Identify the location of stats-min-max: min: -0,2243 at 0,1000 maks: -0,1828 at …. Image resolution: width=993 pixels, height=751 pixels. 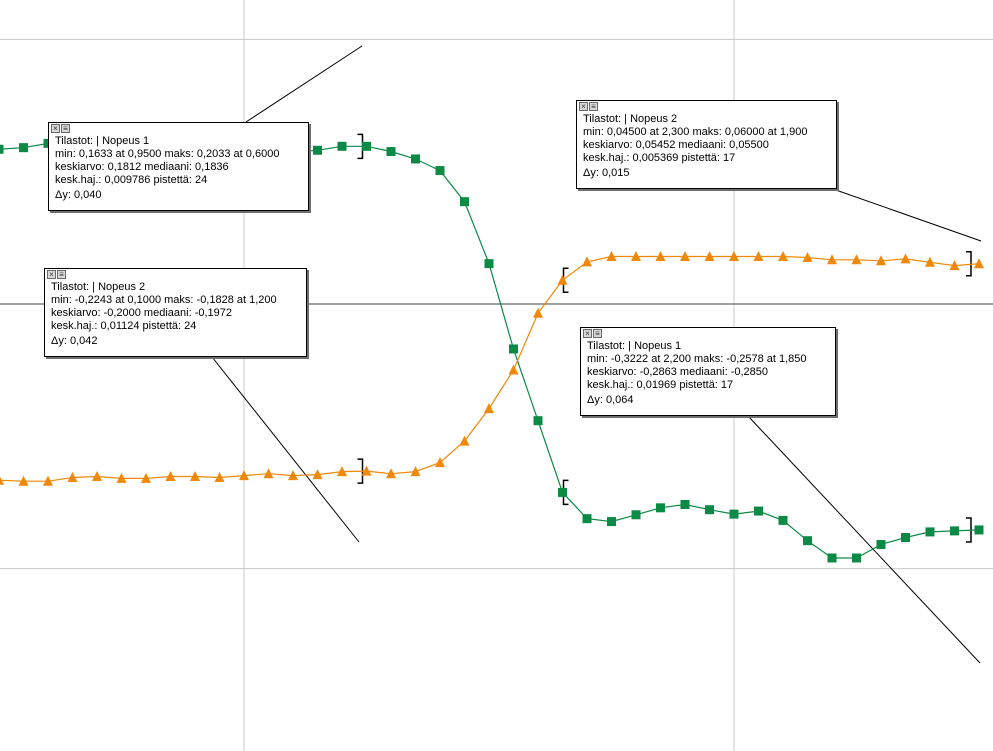
(164, 300).